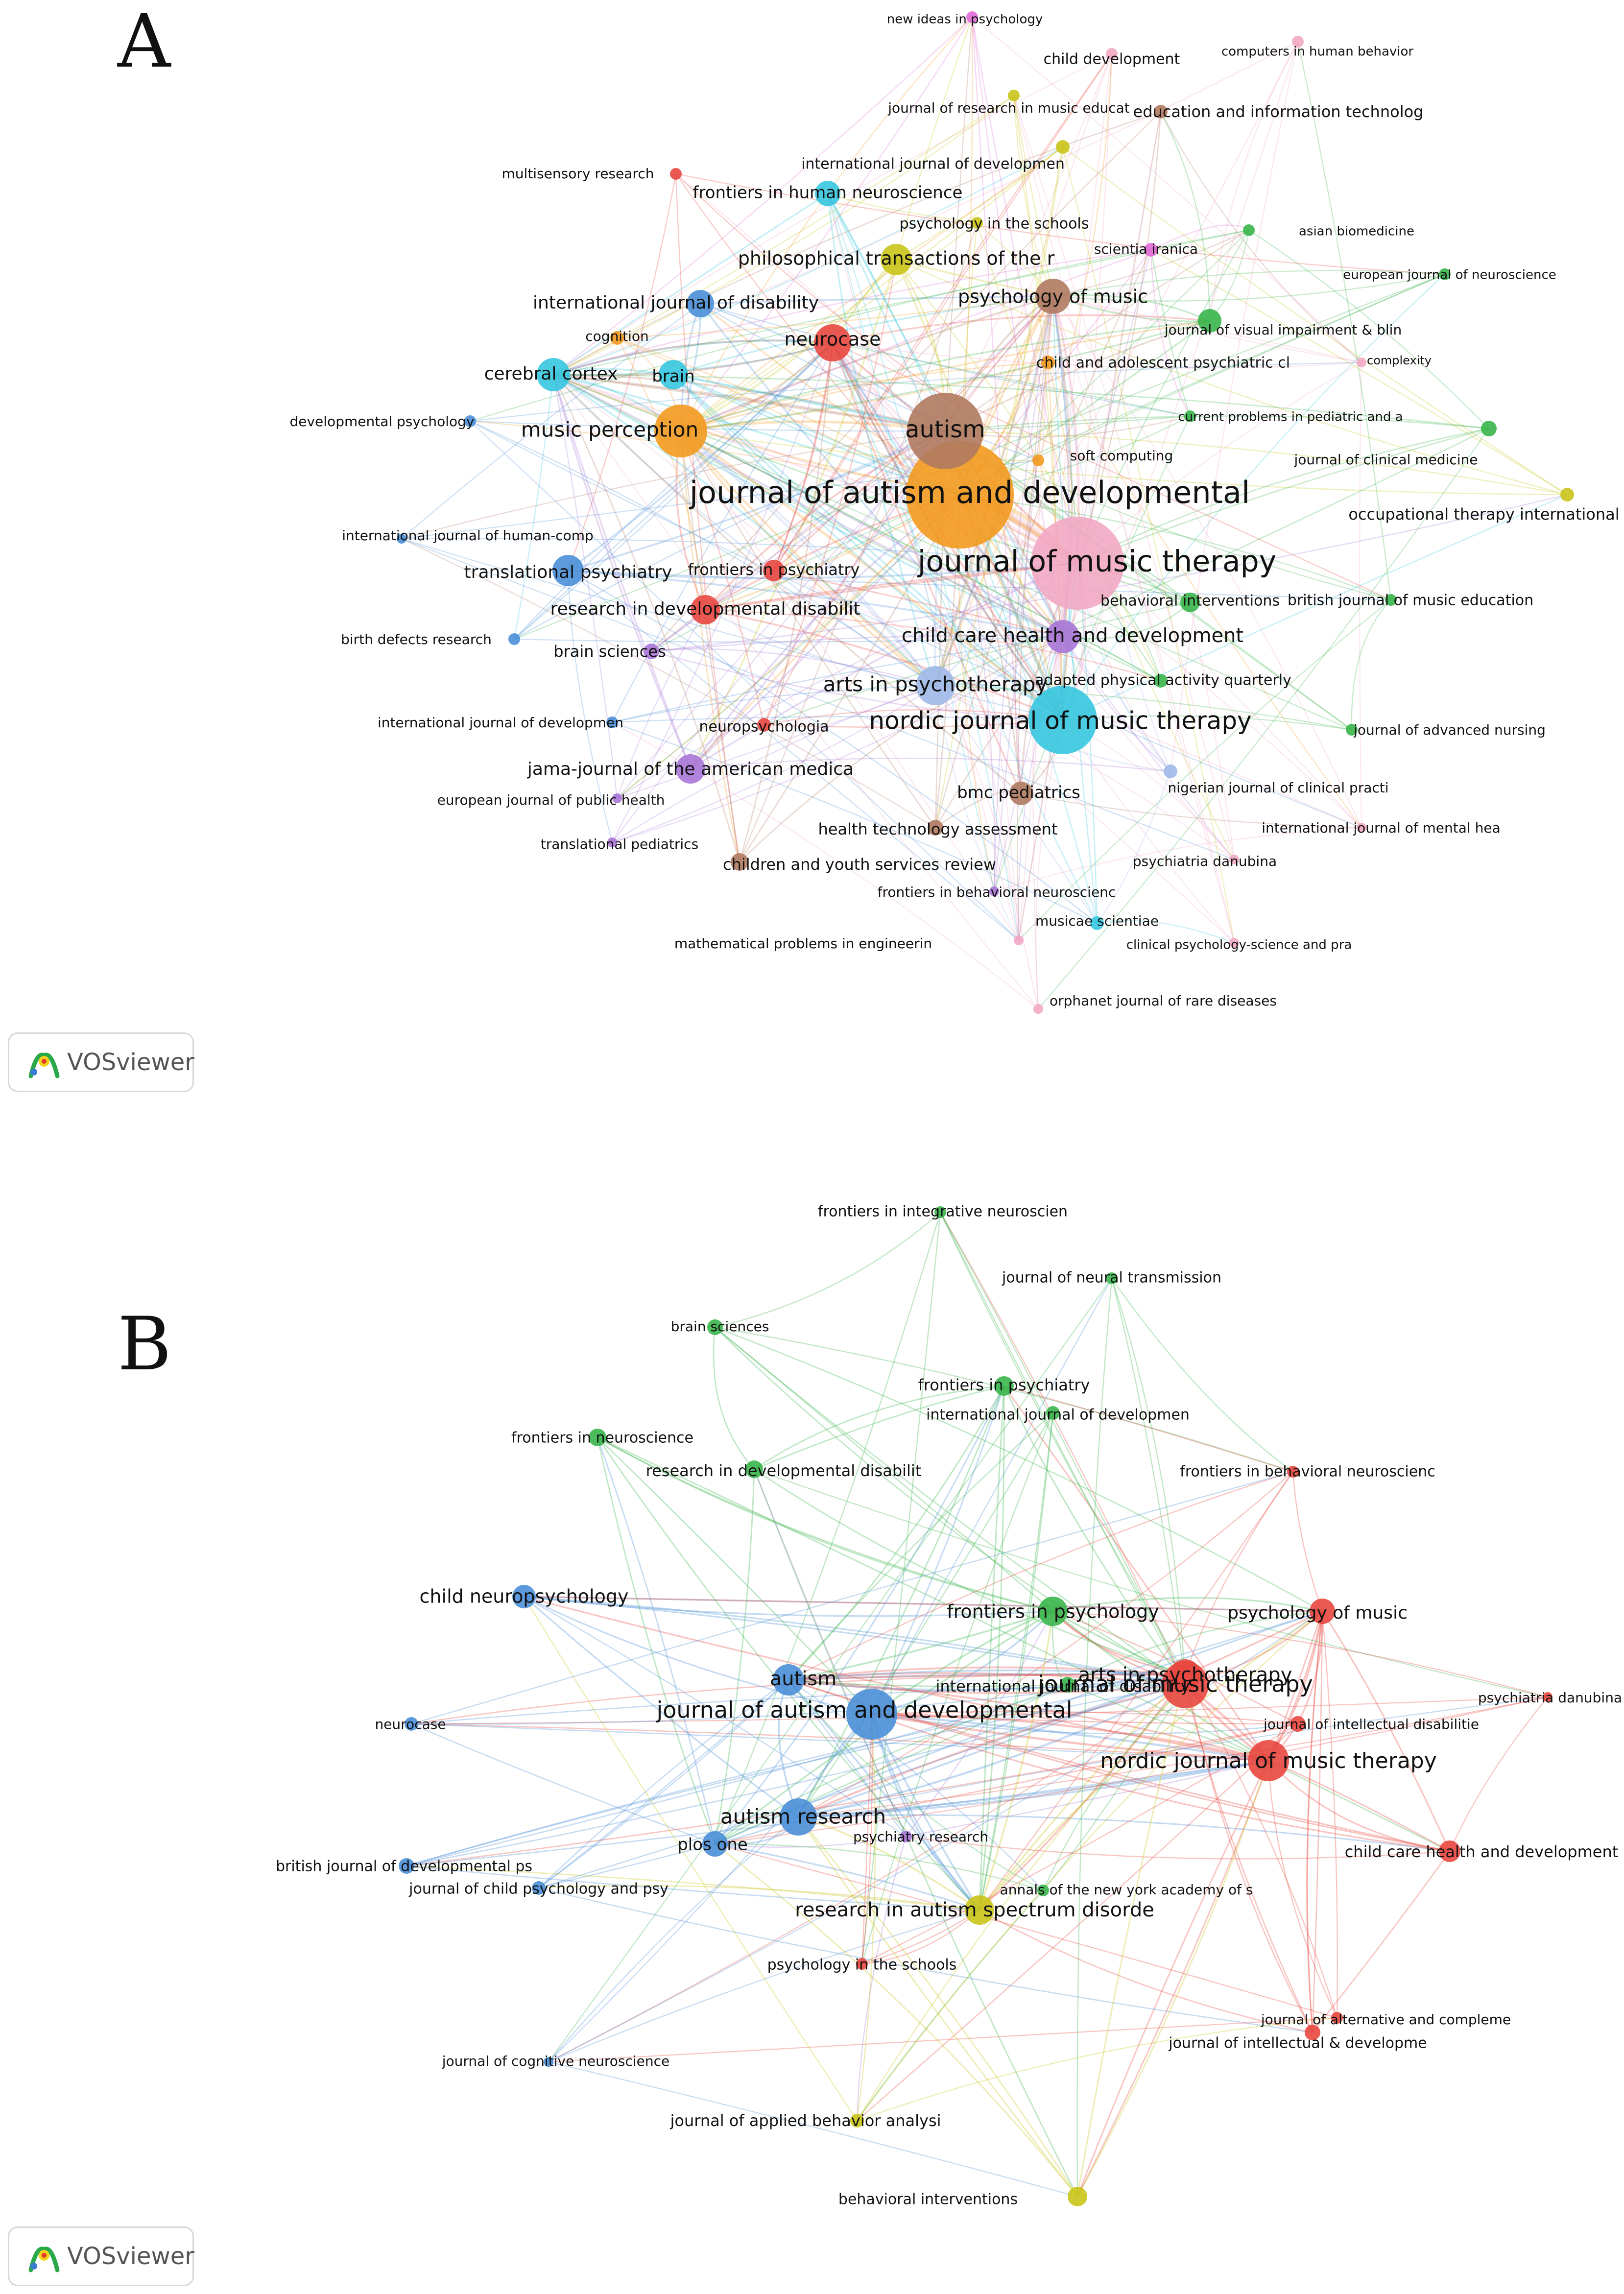 Image resolution: width=1624 pixels, height=2294 pixels. Describe the element at coordinates (1161, 681) in the screenshot. I see `node-adapted-physical-activity-quarterly` at that location.